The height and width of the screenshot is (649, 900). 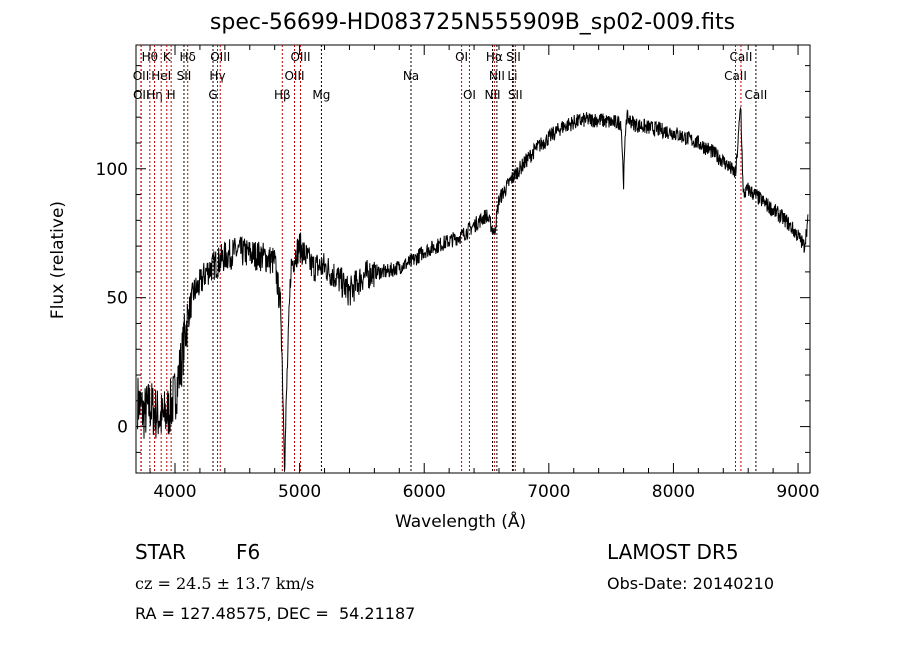 I want to click on x-tick-label: 8000, so click(x=673, y=492).